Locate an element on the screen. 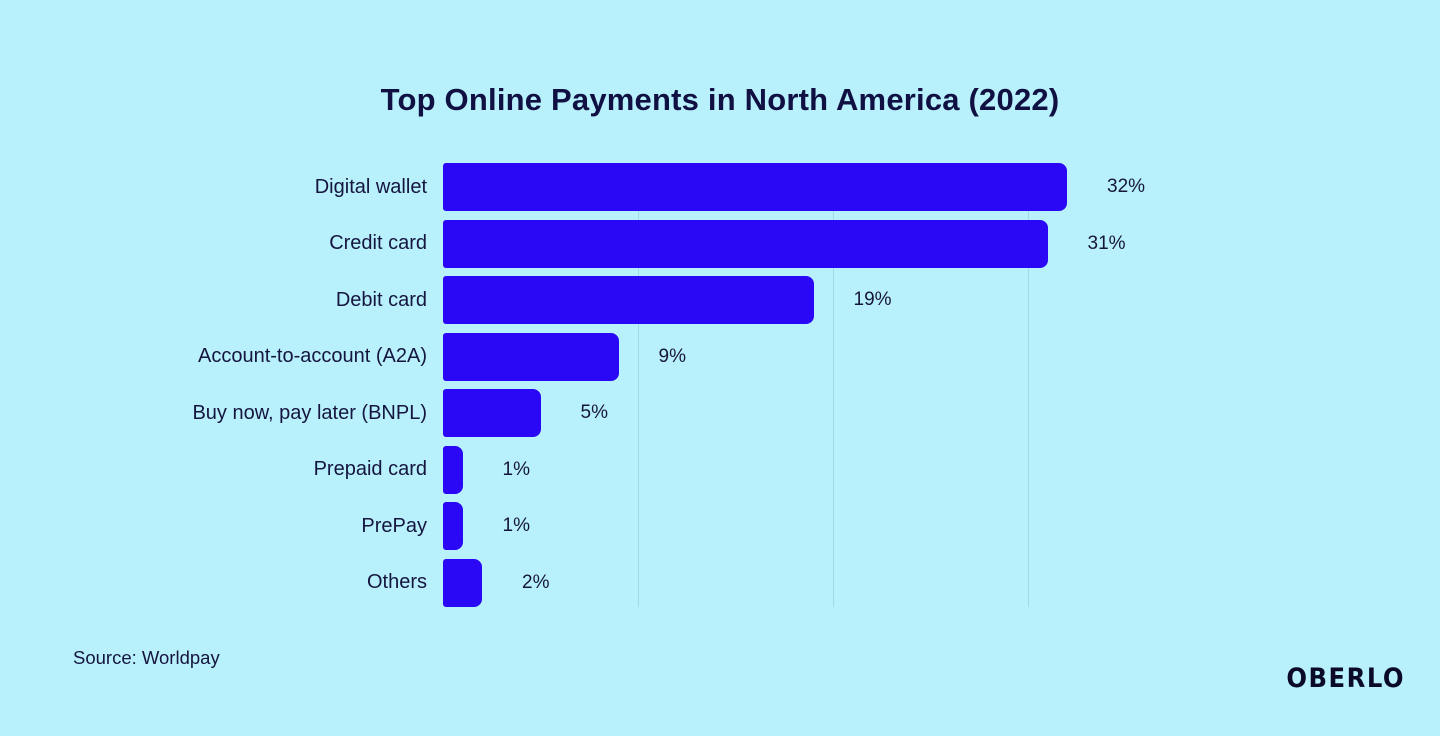 The image size is (1440, 736). chart-row: Credit card 31% is located at coordinates (720, 243).